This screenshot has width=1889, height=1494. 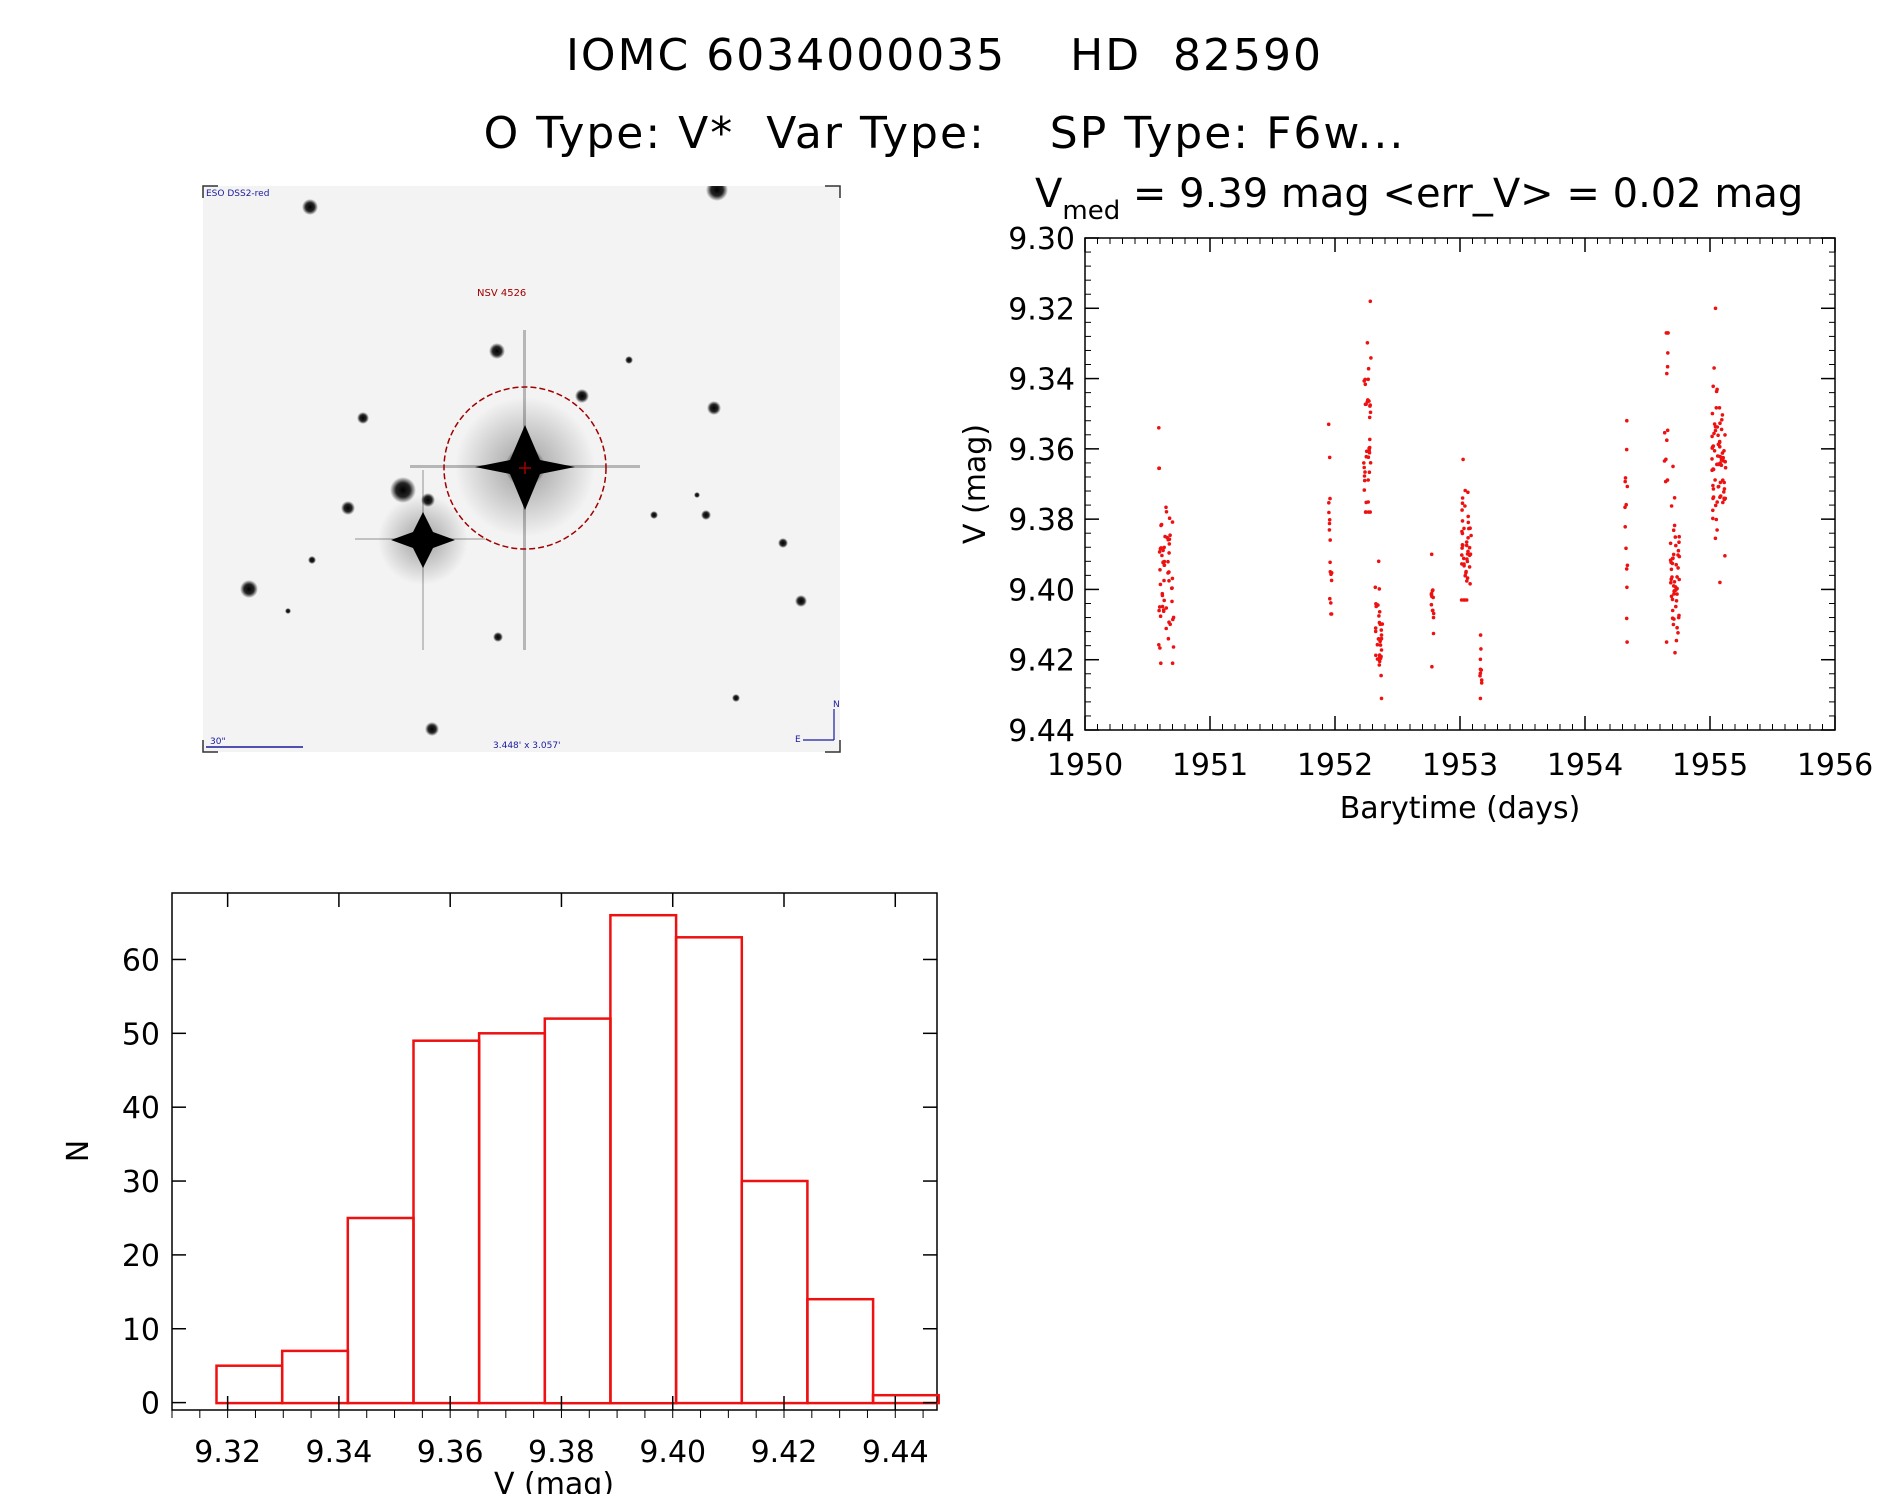 What do you see at coordinates (1710, 765) in the screenshot?
I see `light-curve-xtick-label: 1955` at bounding box center [1710, 765].